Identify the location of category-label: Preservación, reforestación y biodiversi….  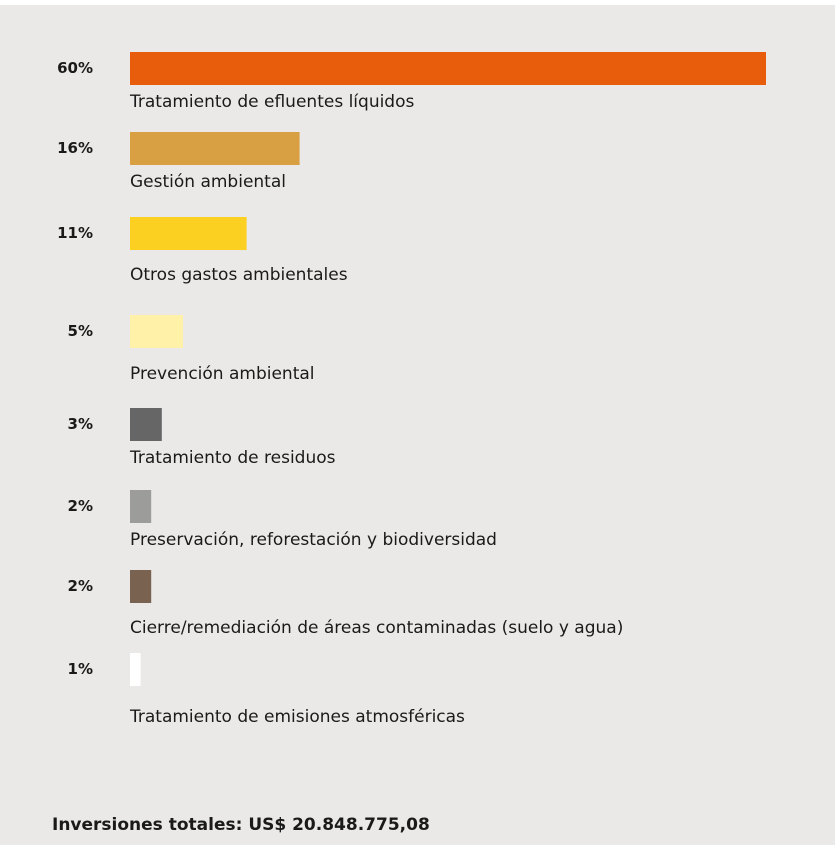
(313, 540).